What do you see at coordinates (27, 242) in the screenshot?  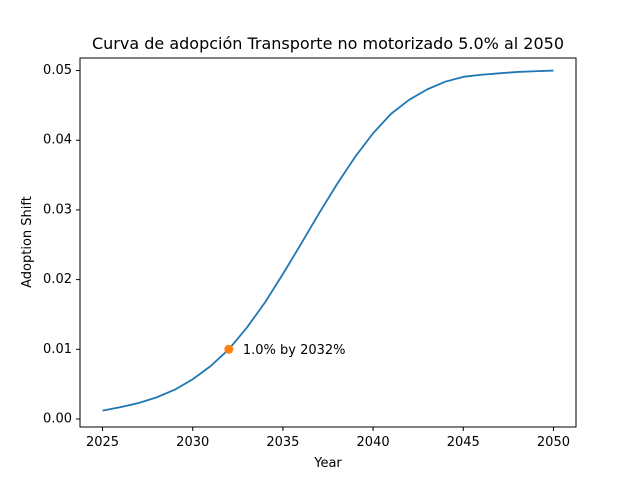 I see `y-axis-label: Adoption Shift` at bounding box center [27, 242].